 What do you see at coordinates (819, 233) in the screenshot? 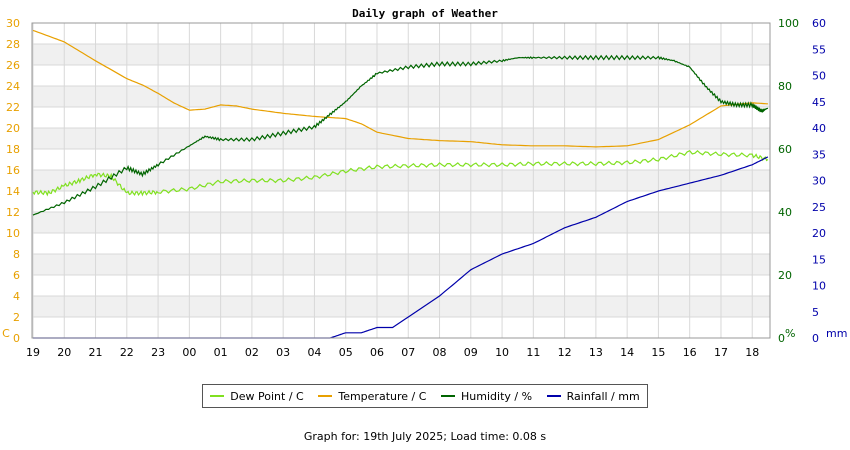
I see `rain-tick-label: 20` at bounding box center [819, 233].